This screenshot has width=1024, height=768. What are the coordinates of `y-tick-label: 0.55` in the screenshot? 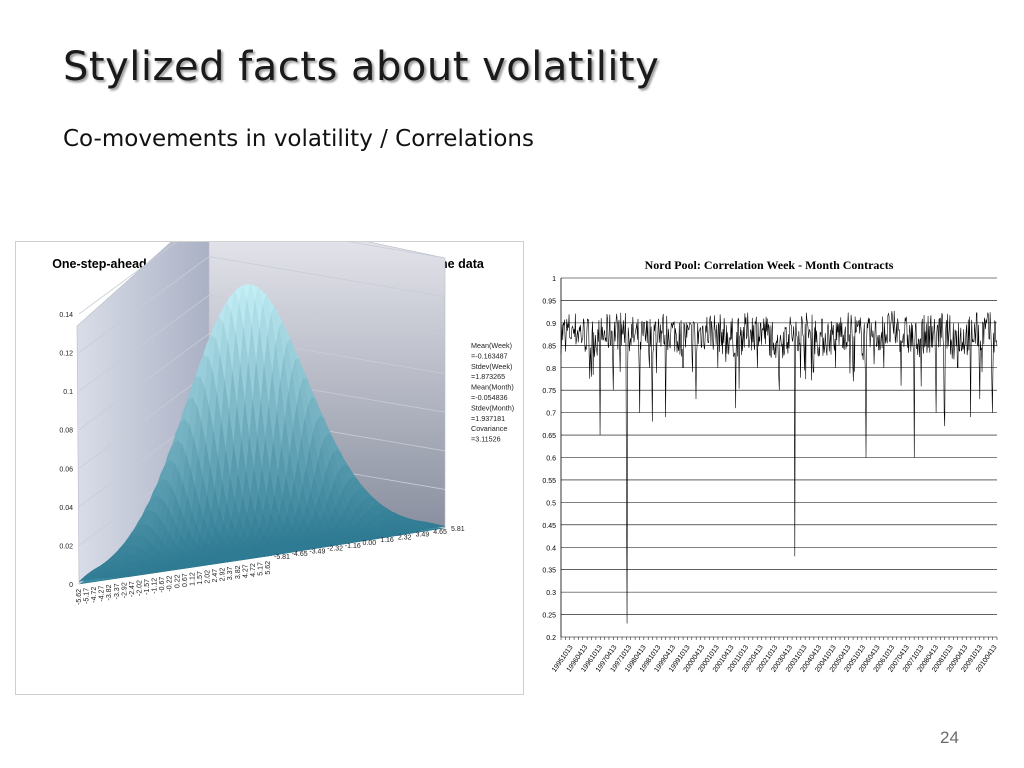 It's located at (549, 481).